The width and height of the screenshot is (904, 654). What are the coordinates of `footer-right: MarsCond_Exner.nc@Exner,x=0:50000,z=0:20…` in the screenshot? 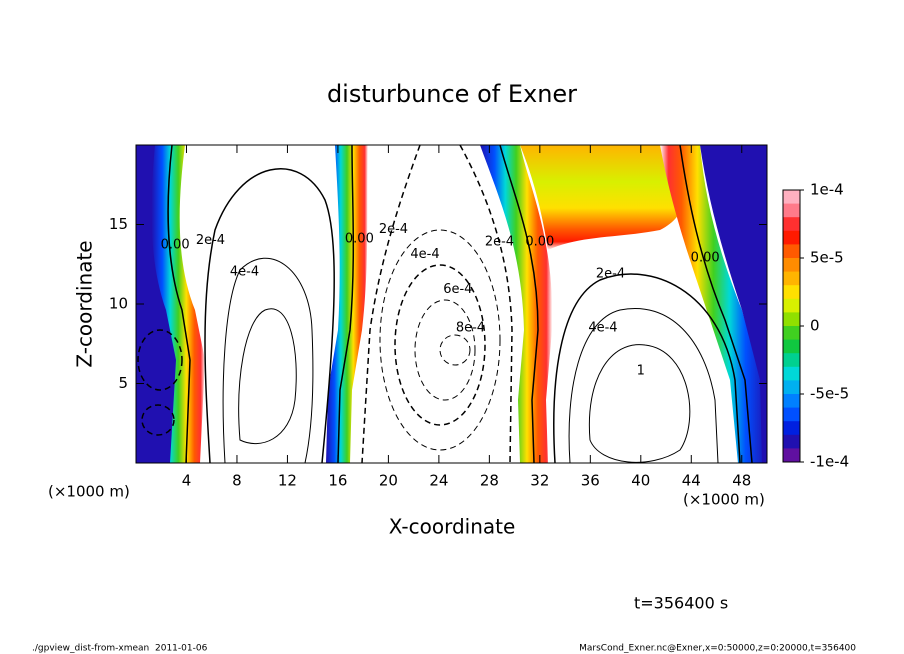 It's located at (717, 649).